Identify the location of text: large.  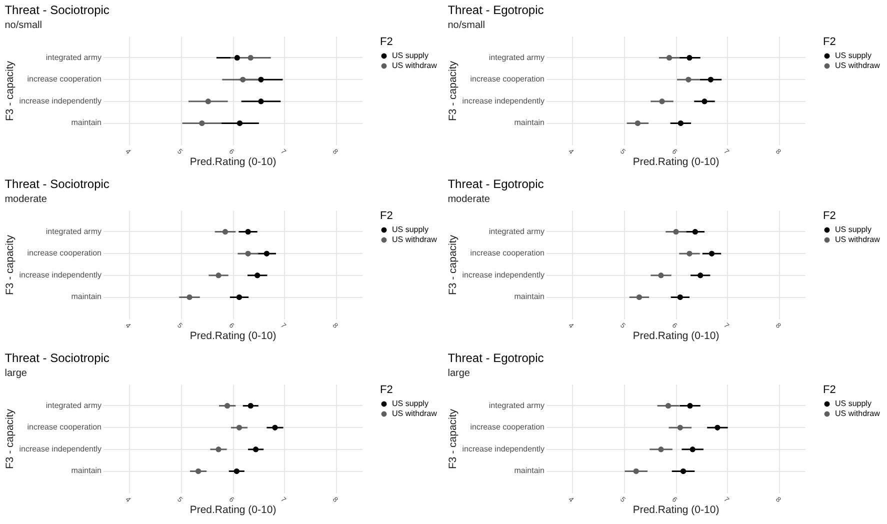
(16, 373).